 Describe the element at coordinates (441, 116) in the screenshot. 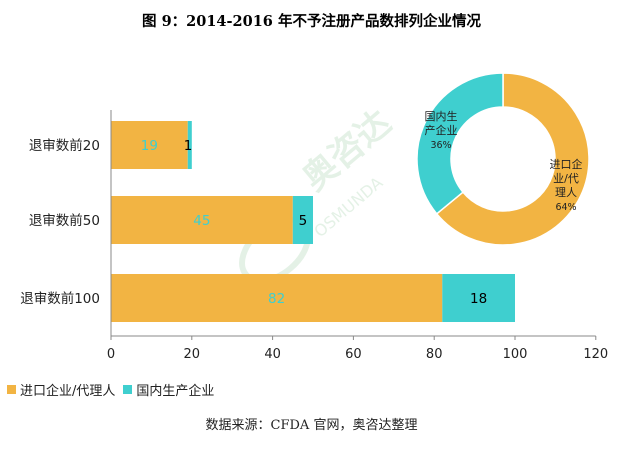

I see `donut-category-label: 国内生` at that location.